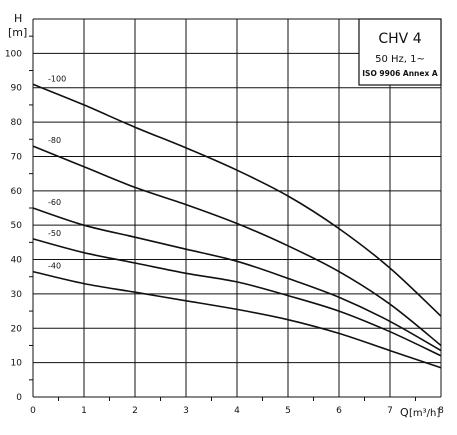 Image resolution: width=457 pixels, height=435 pixels. Describe the element at coordinates (17, 157) in the screenshot. I see `y-tick-label: 70` at that location.